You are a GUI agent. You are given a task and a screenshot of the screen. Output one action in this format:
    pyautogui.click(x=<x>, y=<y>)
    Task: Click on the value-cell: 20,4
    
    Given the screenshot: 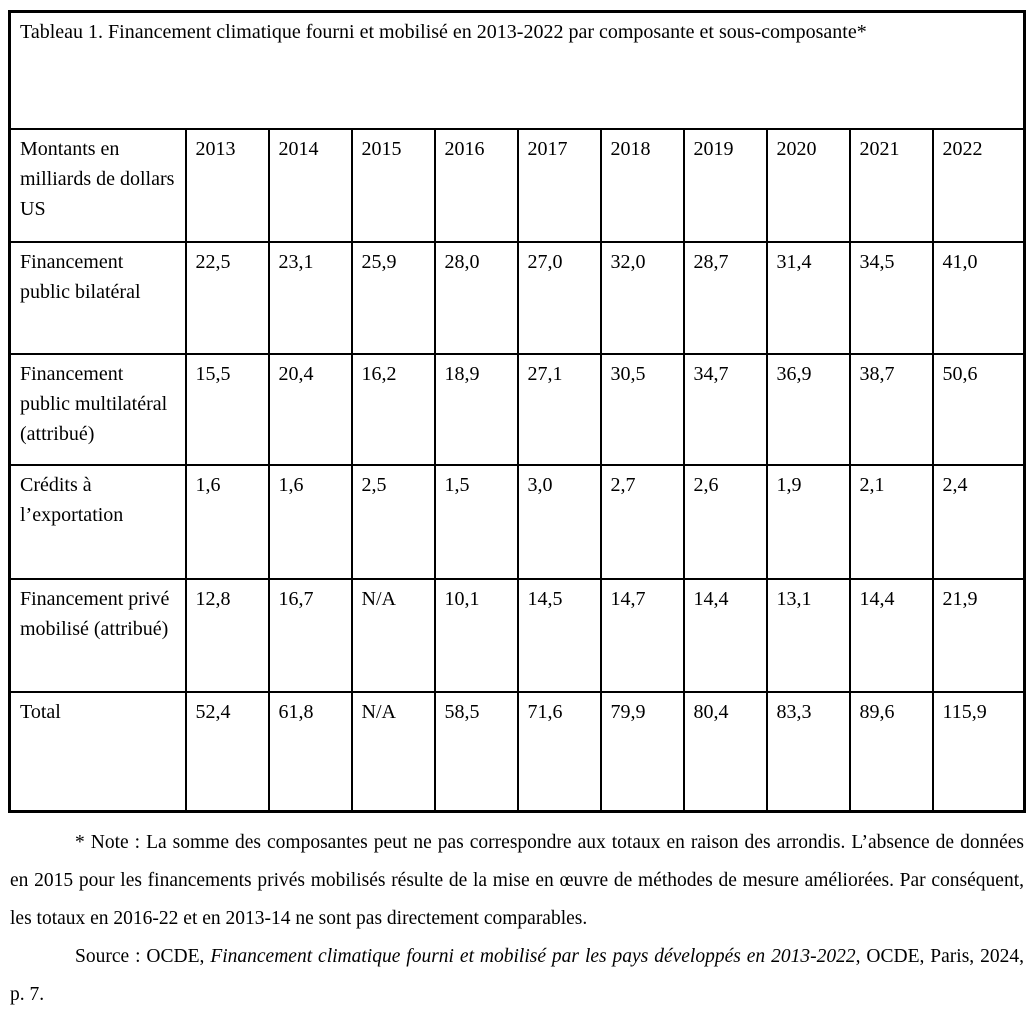 What is the action you would take?
    pyautogui.click(x=310, y=409)
    